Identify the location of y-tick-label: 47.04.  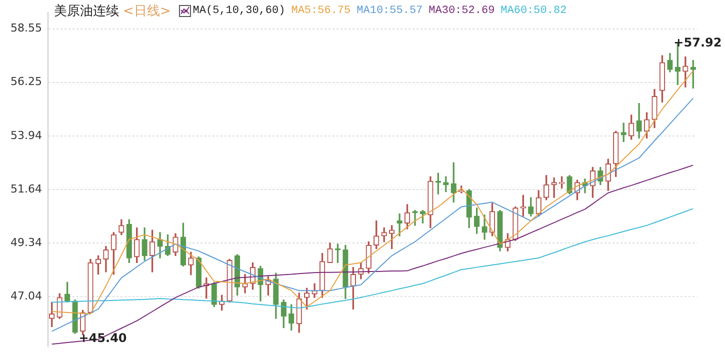
(26, 295).